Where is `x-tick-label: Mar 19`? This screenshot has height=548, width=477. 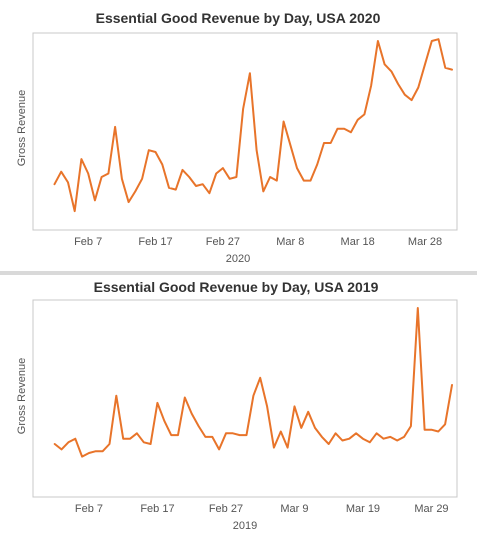
x-tick-label: Mar 19 is located at coordinates (363, 509).